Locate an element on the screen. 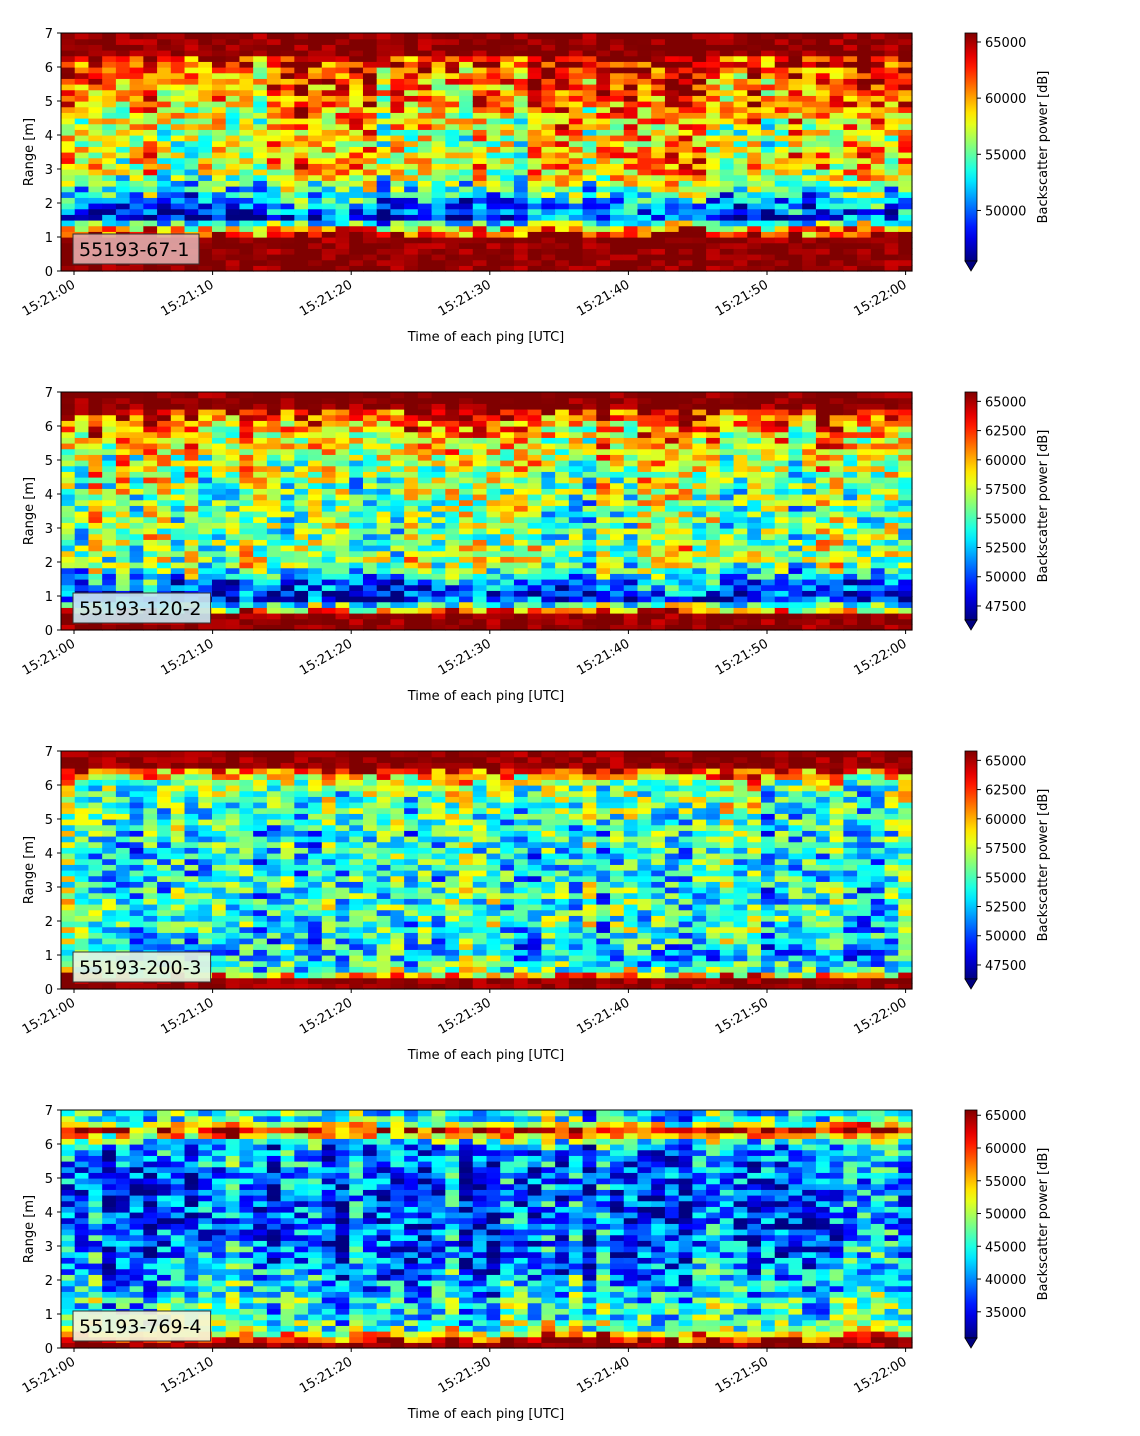  y-tick-label: 3 is located at coordinates (49, 170).